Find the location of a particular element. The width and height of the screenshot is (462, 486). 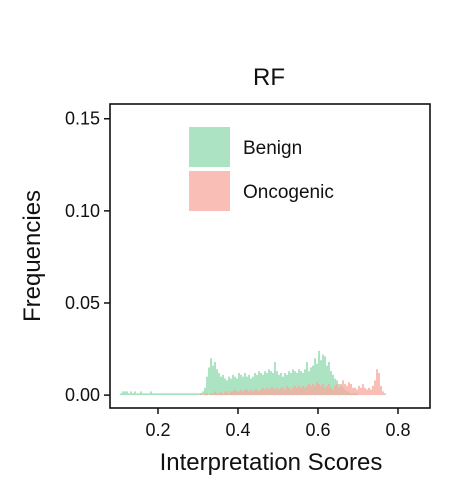

legend-label-oncogenic: Oncogenic is located at coordinates (288, 192).